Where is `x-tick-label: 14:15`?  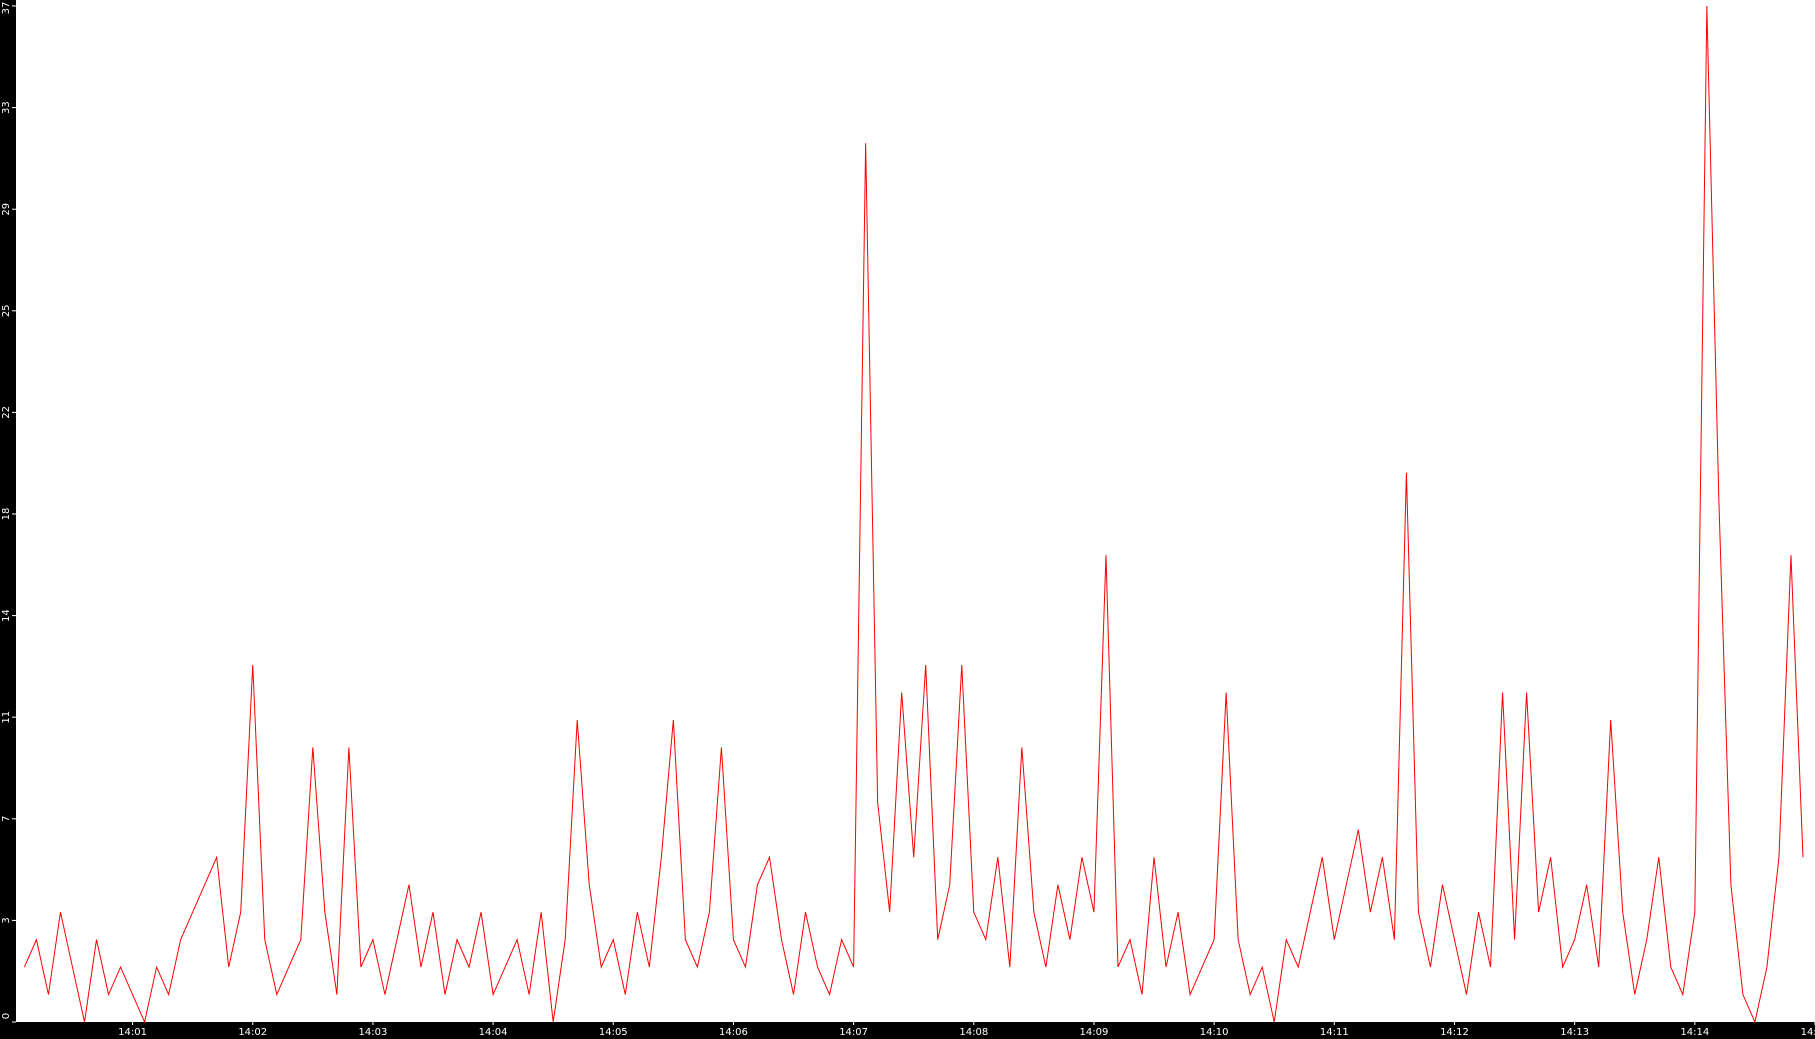 x-tick-label: 14:15 is located at coordinates (1808, 1032).